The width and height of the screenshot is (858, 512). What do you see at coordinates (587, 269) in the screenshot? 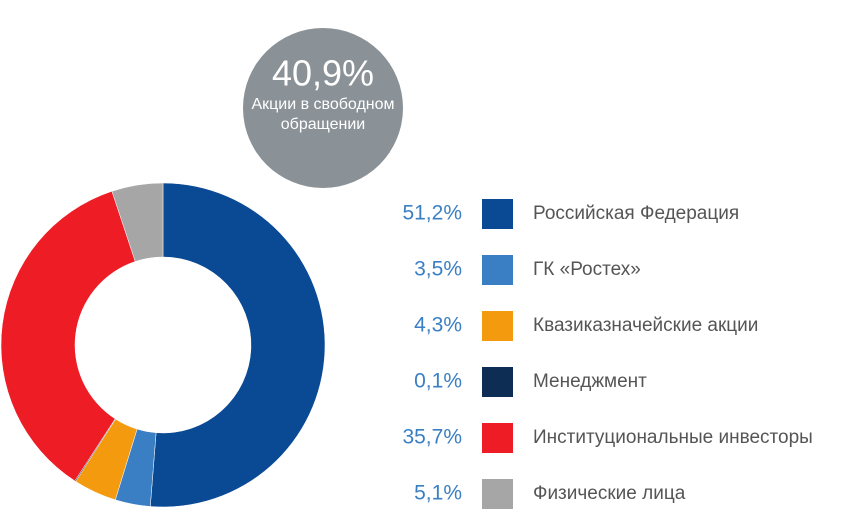
I see `legend-label: ГК «Ростех»` at bounding box center [587, 269].